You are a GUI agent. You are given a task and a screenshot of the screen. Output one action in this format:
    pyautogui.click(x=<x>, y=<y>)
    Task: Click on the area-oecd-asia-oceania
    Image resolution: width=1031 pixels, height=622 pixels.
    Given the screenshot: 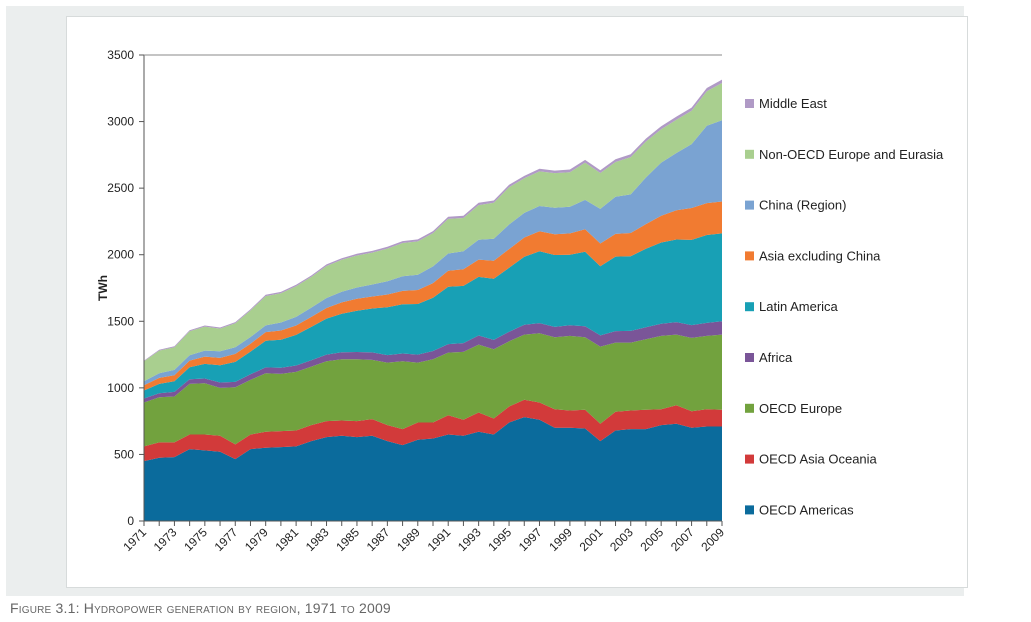 What is the action you would take?
    pyautogui.click(x=433, y=430)
    